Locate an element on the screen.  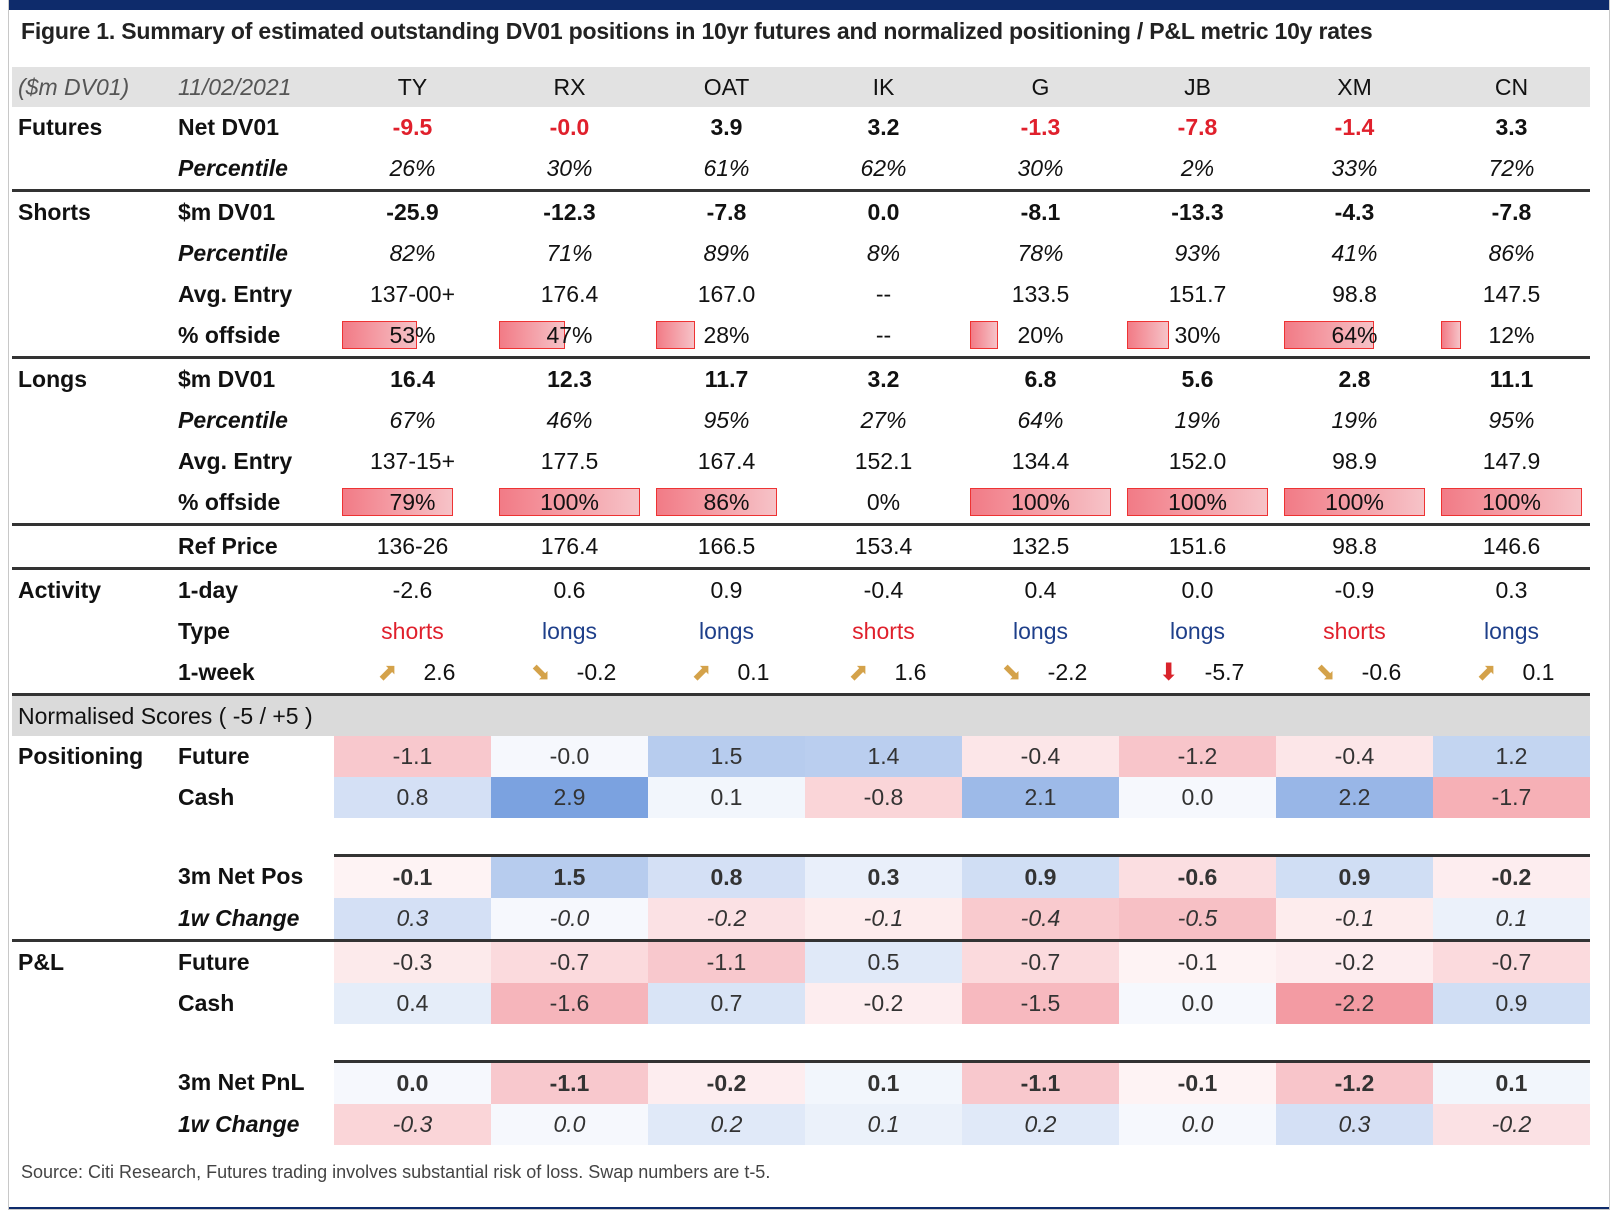
pl-cash-row-cell: -0.2 is located at coordinates (883, 1003).